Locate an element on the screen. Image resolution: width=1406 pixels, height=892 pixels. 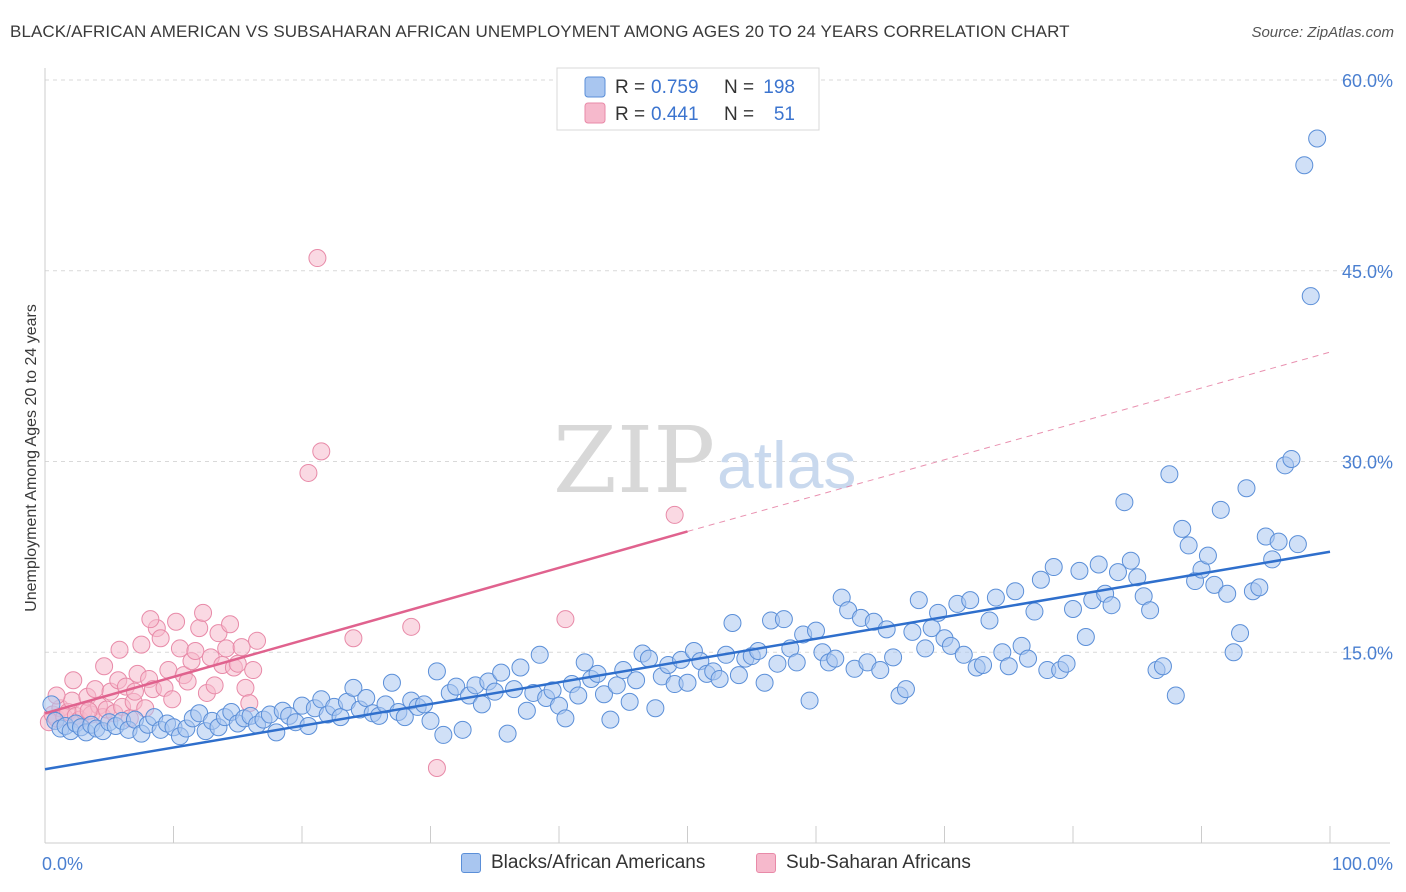
legend-r-value-1: 0.759 is located at coordinates (675, 87).